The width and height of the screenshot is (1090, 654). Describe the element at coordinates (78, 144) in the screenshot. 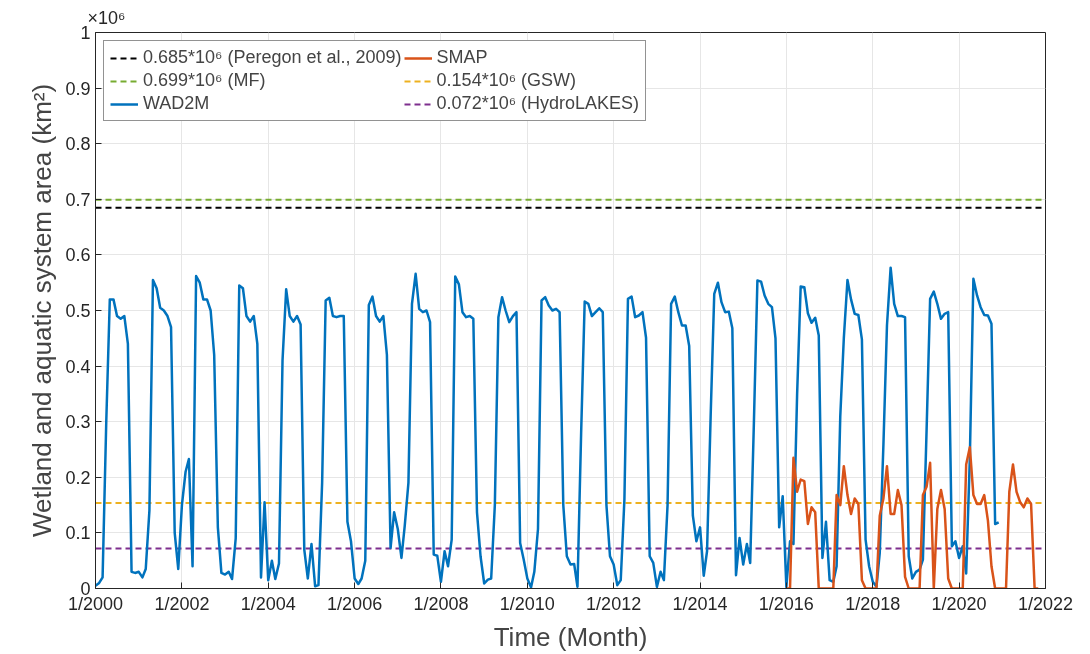

I see `y-tick-label: 0.8` at that location.